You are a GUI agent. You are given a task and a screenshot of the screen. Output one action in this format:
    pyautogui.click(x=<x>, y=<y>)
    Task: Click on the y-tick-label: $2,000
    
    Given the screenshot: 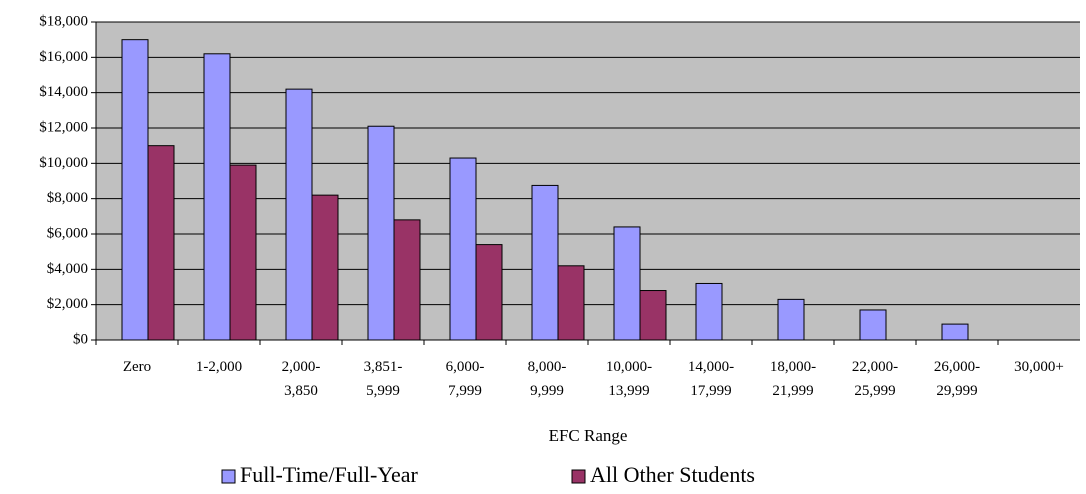 What is the action you would take?
    pyautogui.click(x=67, y=304)
    